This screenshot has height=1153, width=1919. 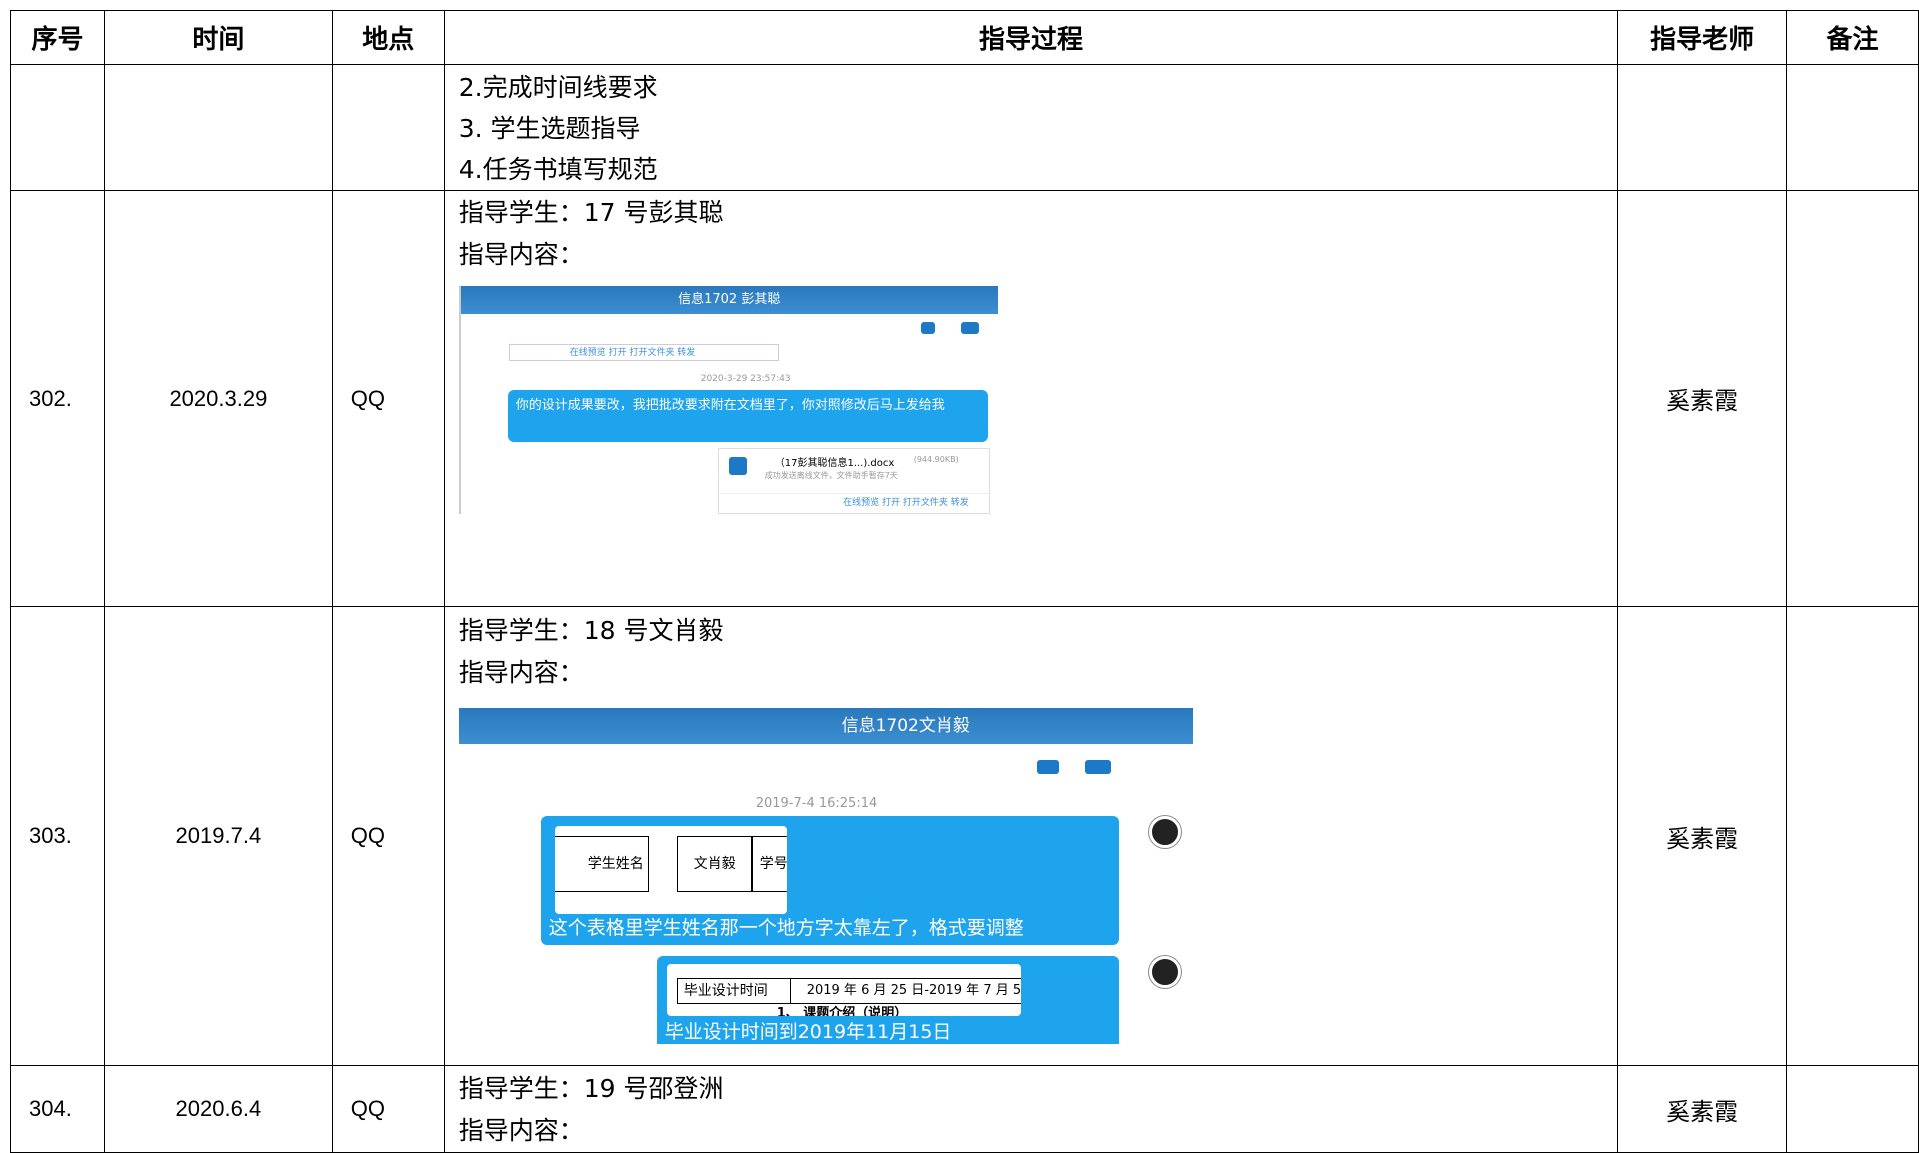 What do you see at coordinates (601, 864) in the screenshot?
I see `snippet-cell: 学生姓名` at bounding box center [601, 864].